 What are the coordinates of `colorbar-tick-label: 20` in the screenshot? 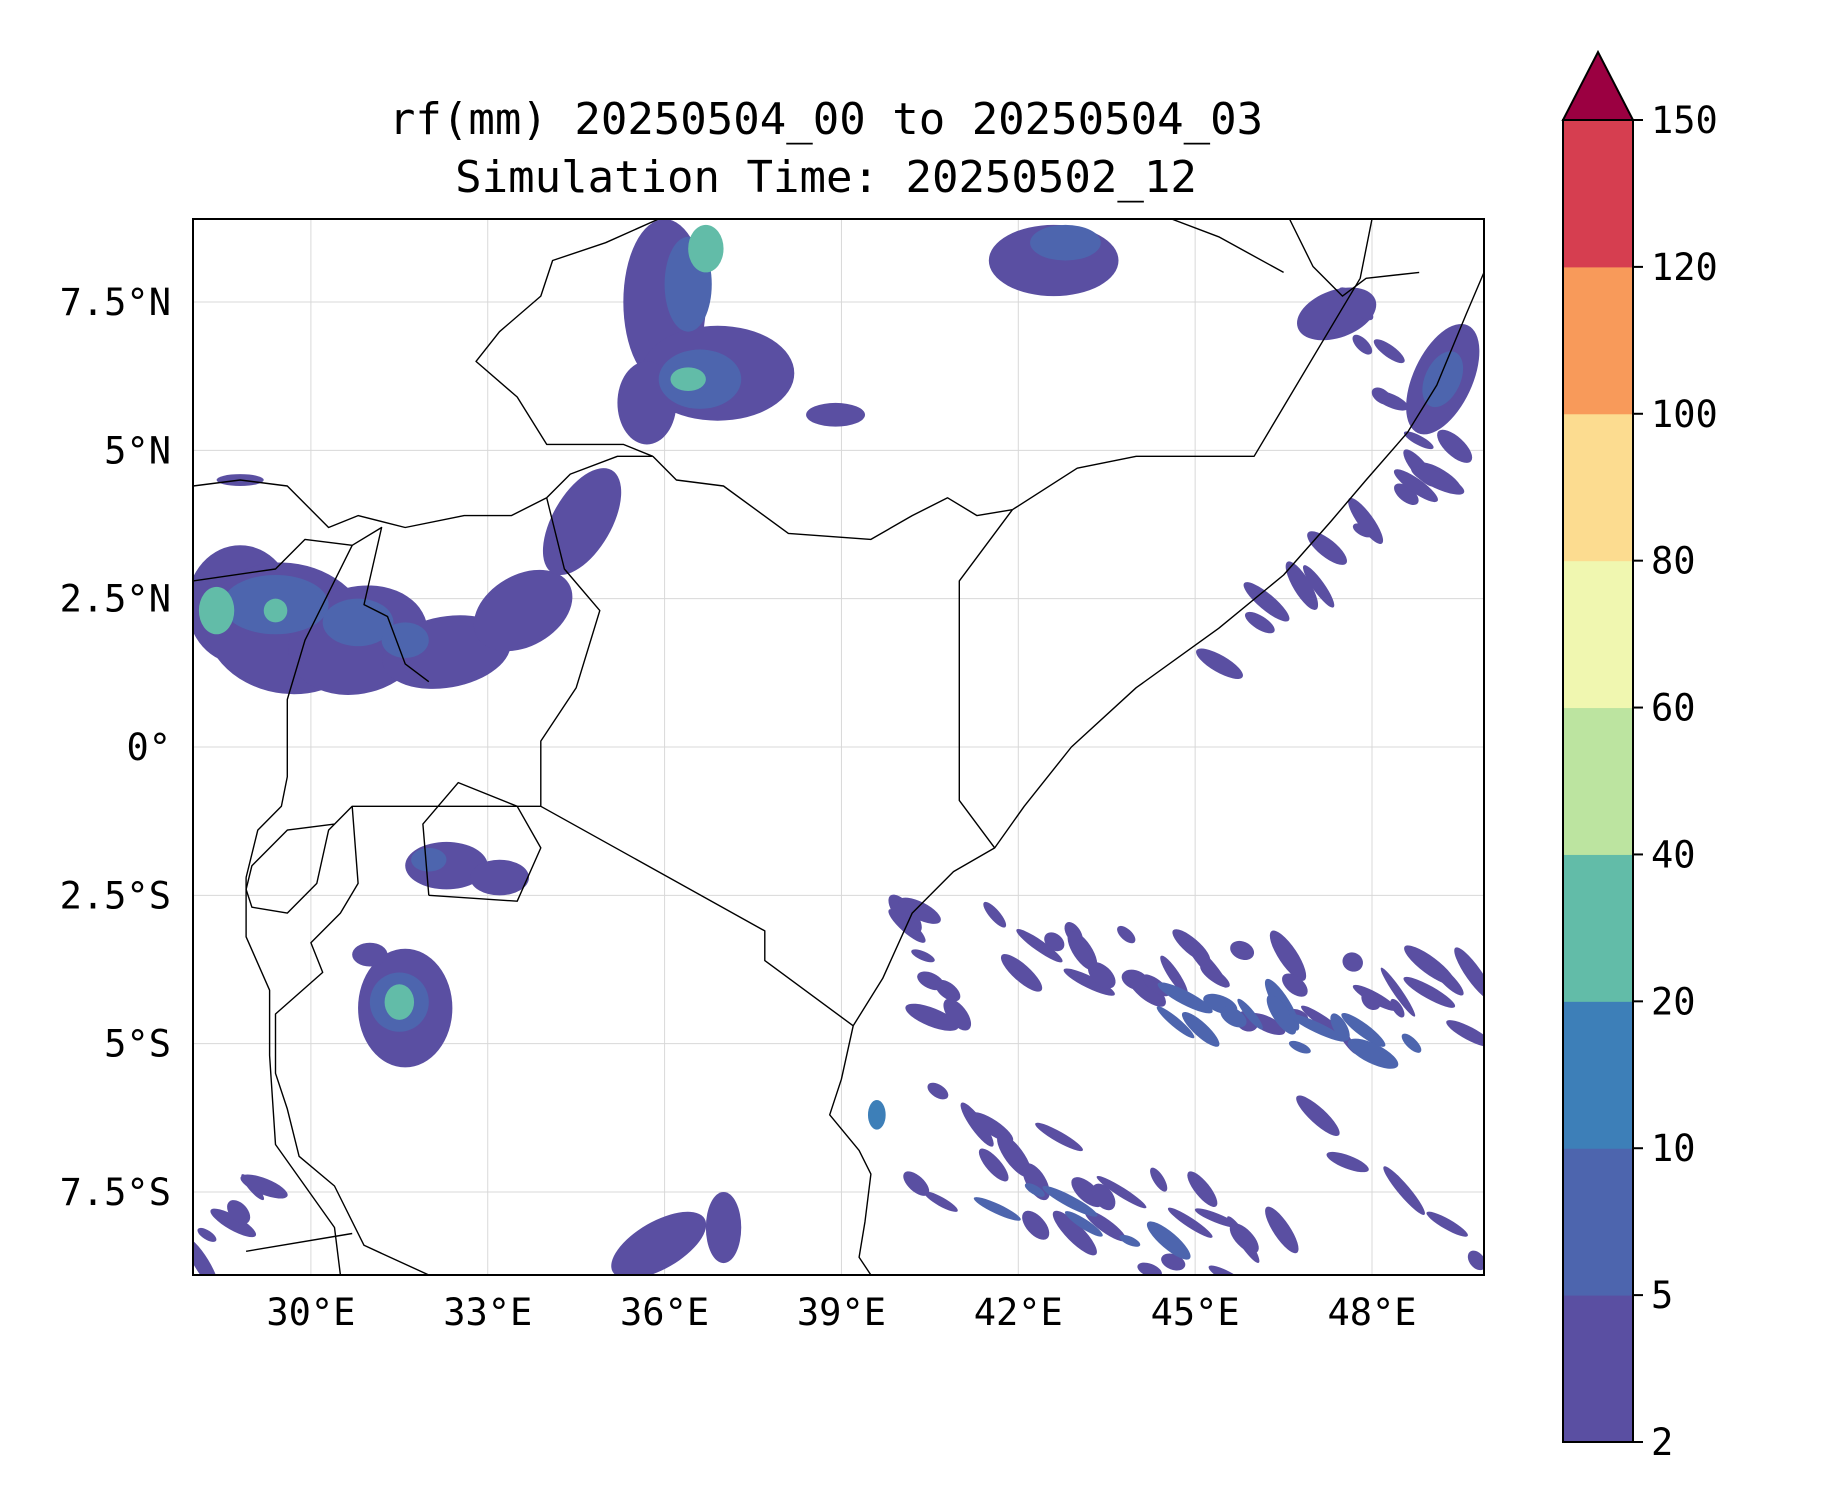 It's located at (1673, 1001).